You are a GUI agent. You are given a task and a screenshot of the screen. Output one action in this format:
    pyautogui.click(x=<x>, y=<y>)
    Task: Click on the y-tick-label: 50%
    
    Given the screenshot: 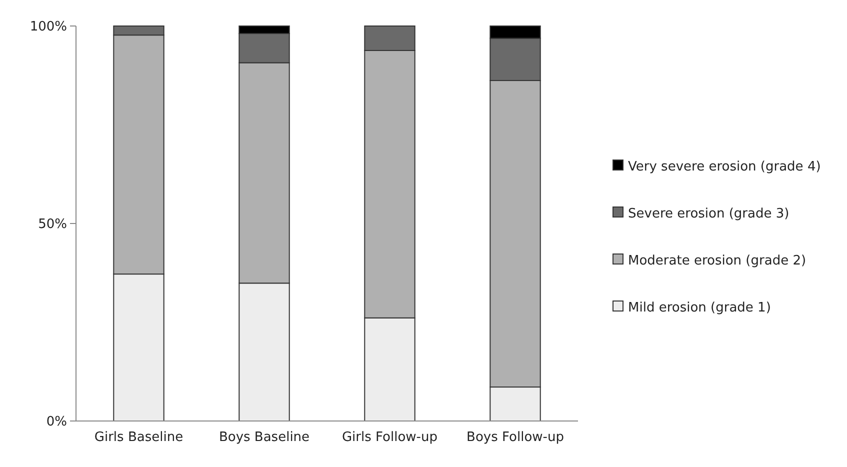 What is the action you would take?
    pyautogui.click(x=52, y=224)
    